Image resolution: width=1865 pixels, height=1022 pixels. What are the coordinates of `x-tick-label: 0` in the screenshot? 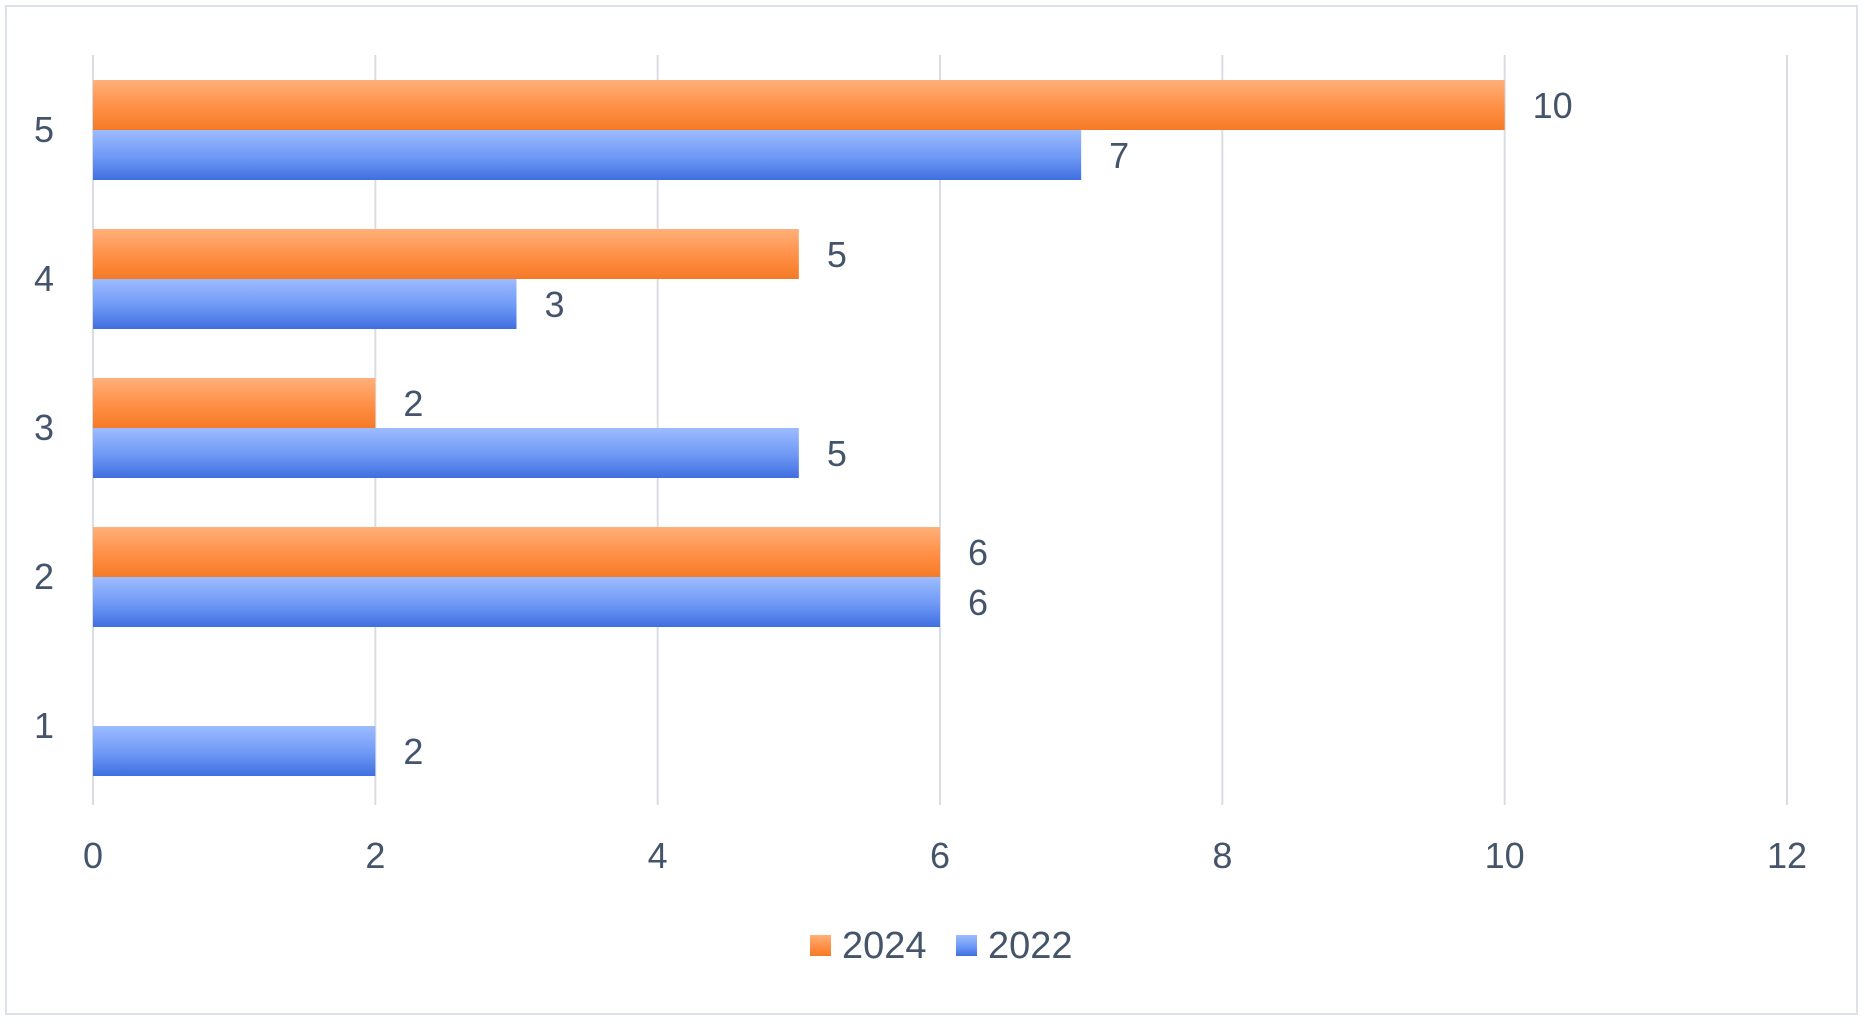 It's located at (93, 855).